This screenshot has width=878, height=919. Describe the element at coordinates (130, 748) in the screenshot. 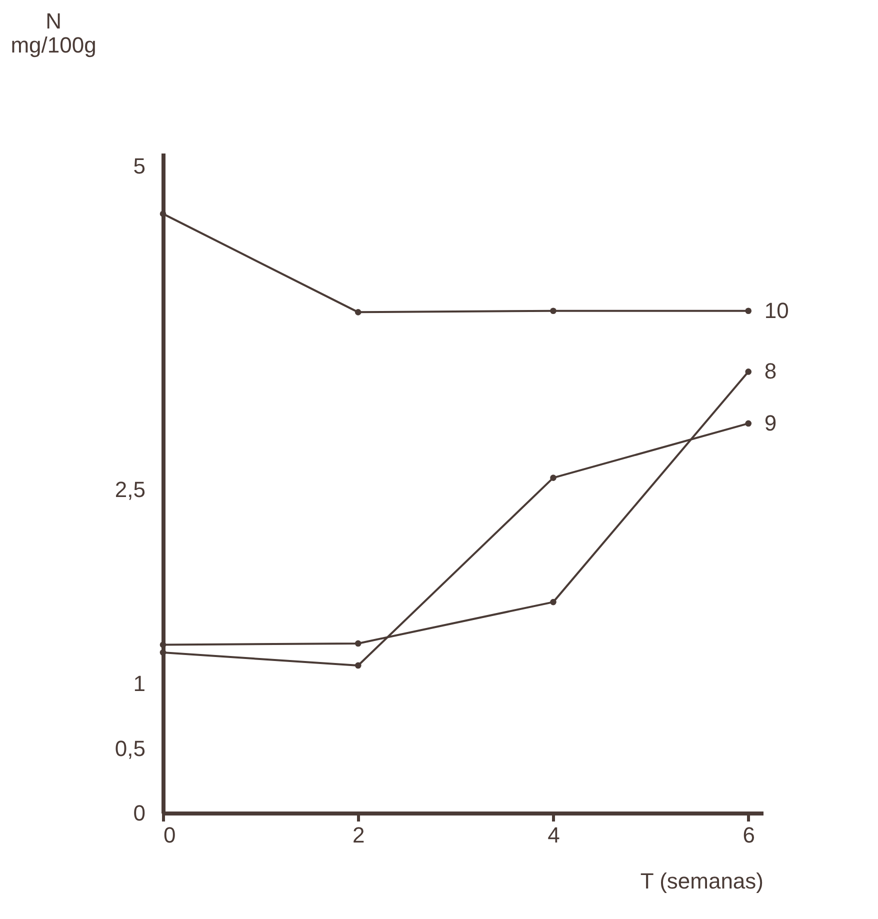

I see `y-tick-label: 0,5` at that location.